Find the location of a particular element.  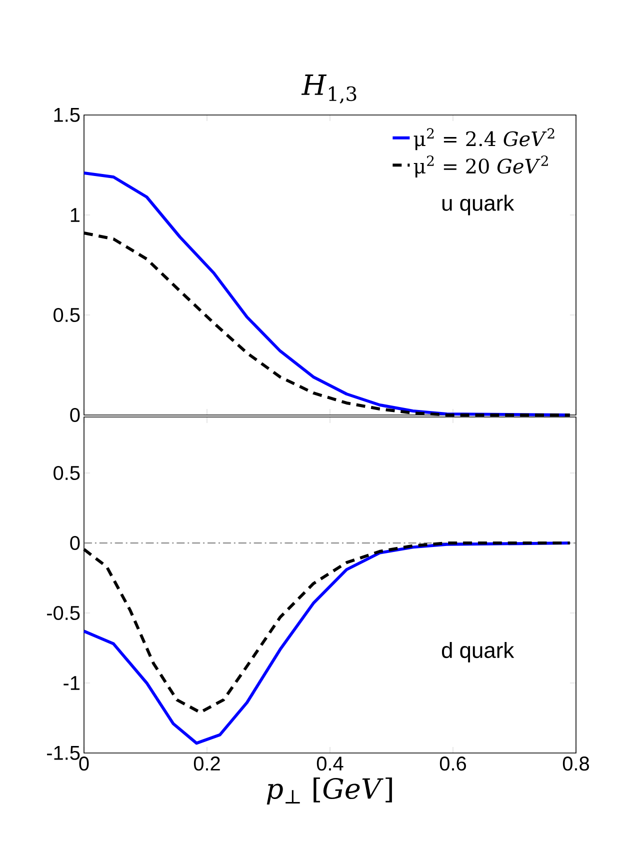

x-tick-label: 0.2 is located at coordinates (207, 763).